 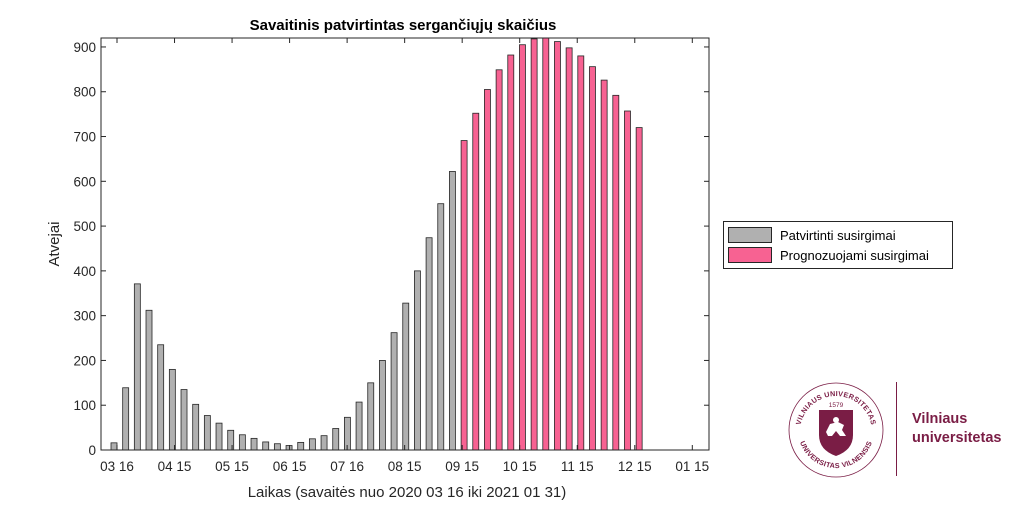 I want to click on university-name: Vilniaus universitetas, so click(x=956, y=429).